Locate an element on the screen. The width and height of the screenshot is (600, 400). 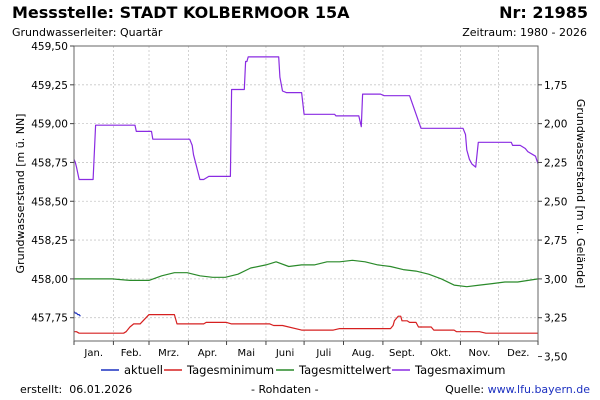
month-label: Okt. is located at coordinates (440, 353).